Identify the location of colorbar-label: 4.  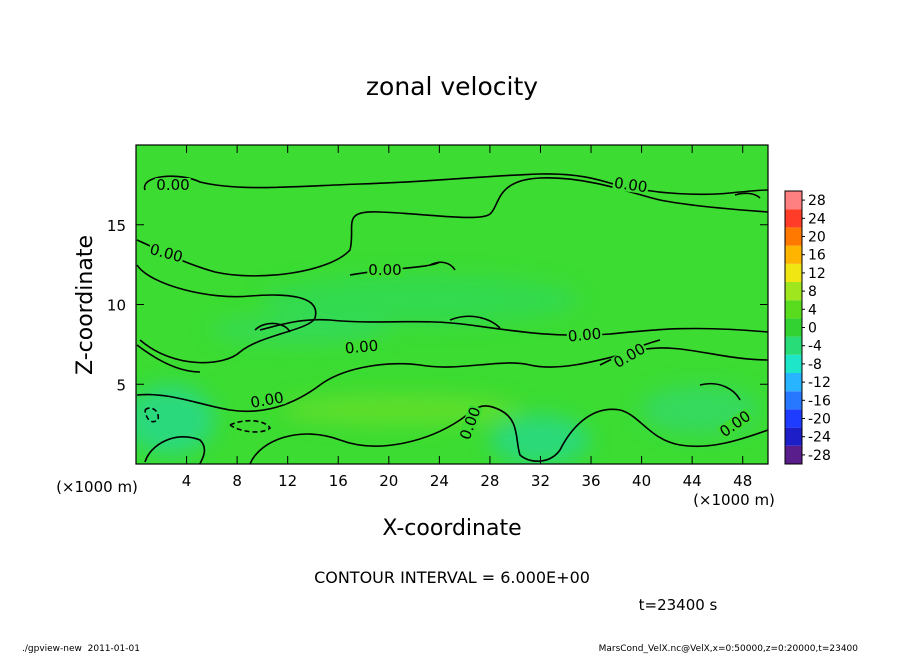
(812, 310).